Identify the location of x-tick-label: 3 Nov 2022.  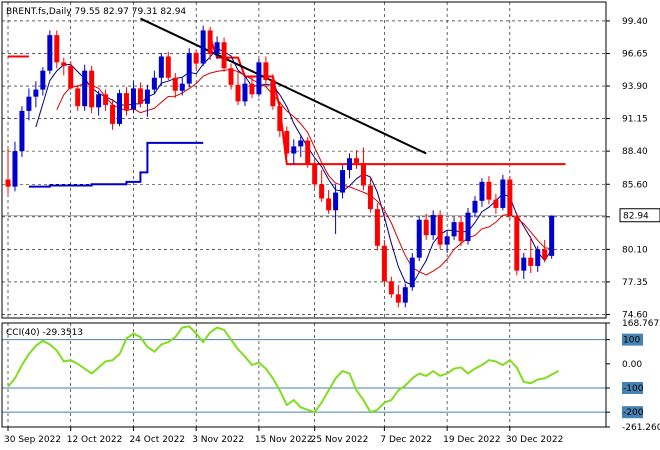
(218, 440).